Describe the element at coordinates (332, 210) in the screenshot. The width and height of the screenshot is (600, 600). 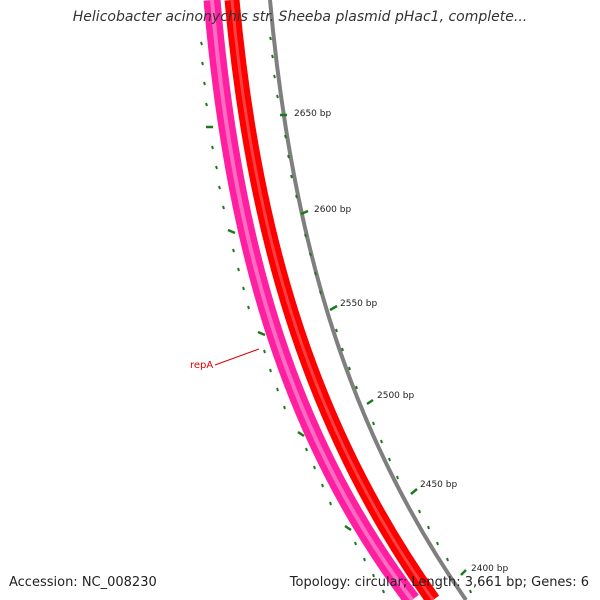
I see `tick-label-2600: 2600 bp` at that location.